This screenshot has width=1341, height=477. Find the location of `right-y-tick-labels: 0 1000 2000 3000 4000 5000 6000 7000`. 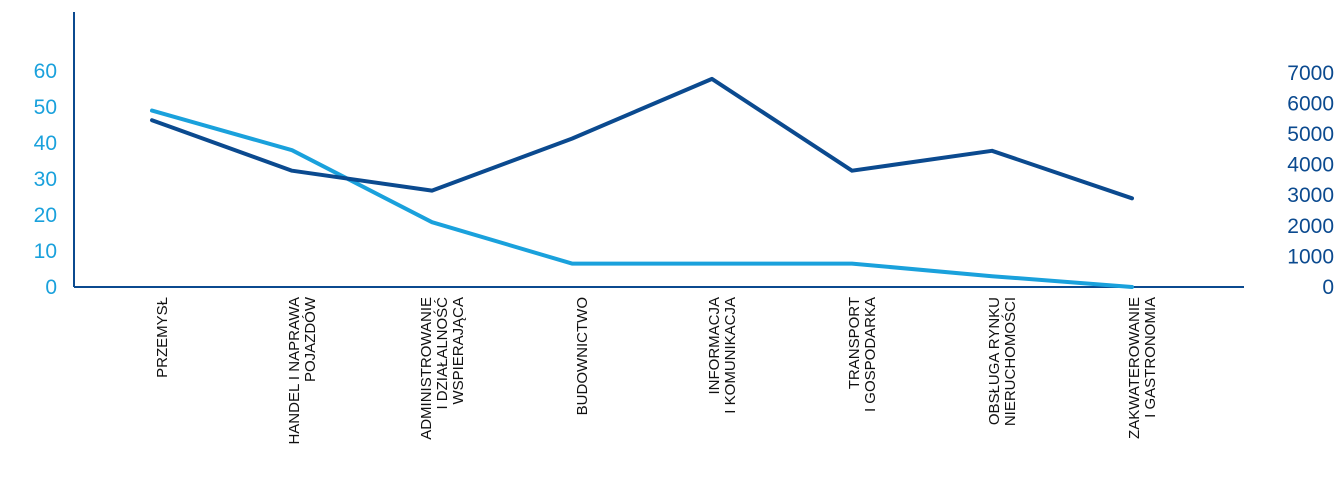

right-y-tick-labels: 0 1000 2000 3000 4000 5000 6000 7000 is located at coordinates (1310, 180).